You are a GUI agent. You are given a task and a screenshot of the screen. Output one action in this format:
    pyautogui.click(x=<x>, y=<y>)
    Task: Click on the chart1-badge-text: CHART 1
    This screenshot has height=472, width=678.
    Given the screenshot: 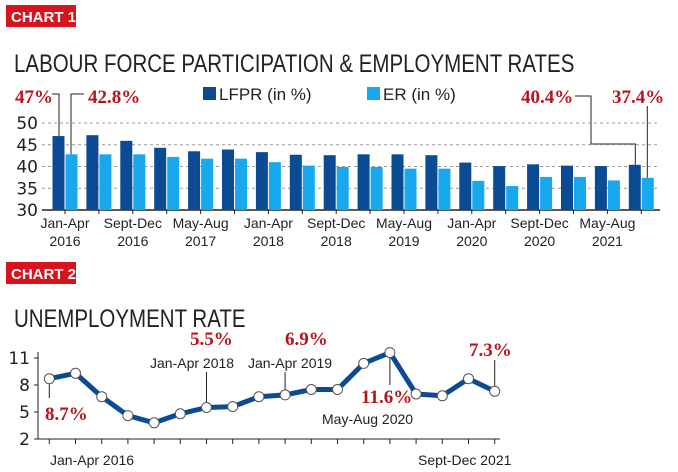 What is the action you would take?
    pyautogui.click(x=43, y=17)
    